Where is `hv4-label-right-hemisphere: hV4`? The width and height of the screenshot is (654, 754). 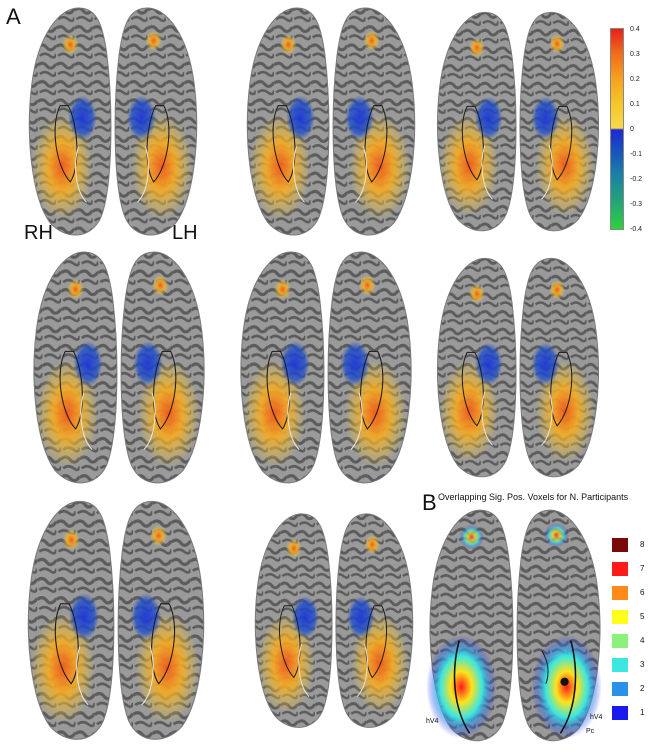
hv4-label-right-hemisphere: hV4 is located at coordinates (432, 721).